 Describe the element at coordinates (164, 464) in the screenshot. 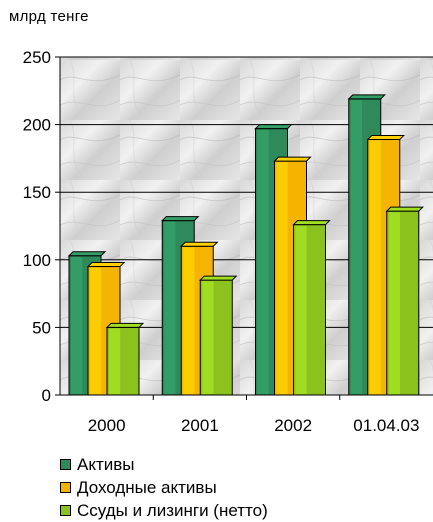

I see `legend-item: Активы` at that location.